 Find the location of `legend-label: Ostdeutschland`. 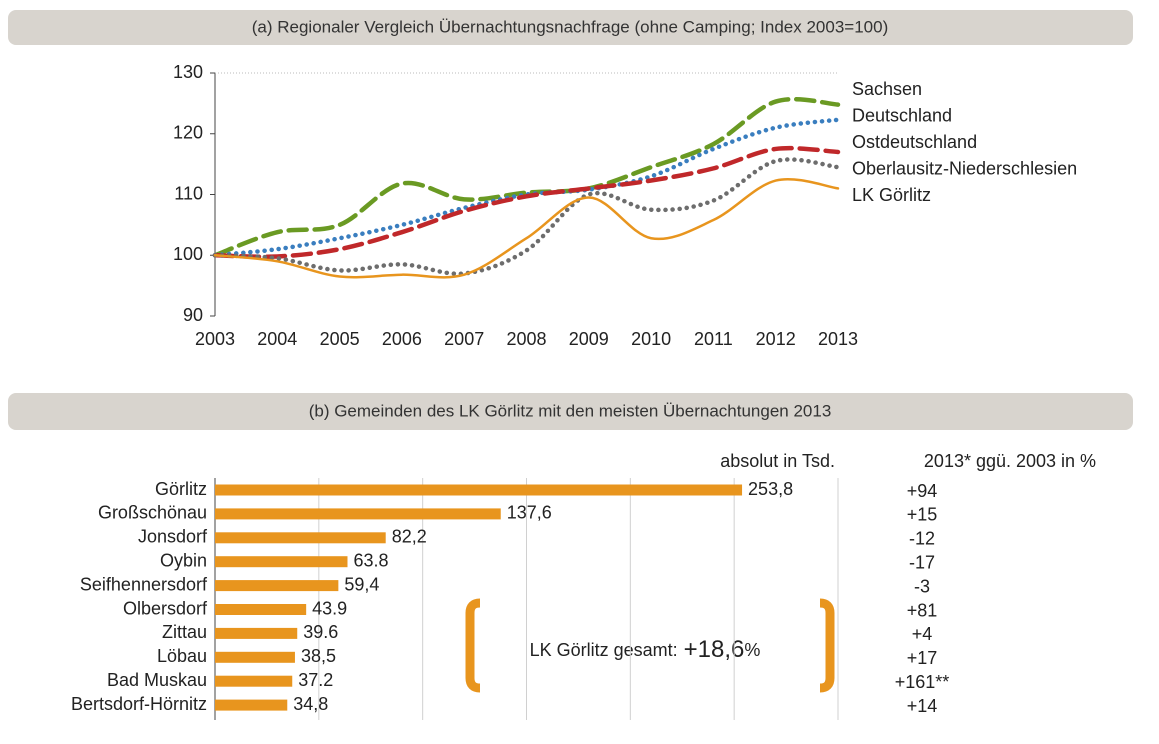

legend-label: Ostdeutschland is located at coordinates (914, 142).